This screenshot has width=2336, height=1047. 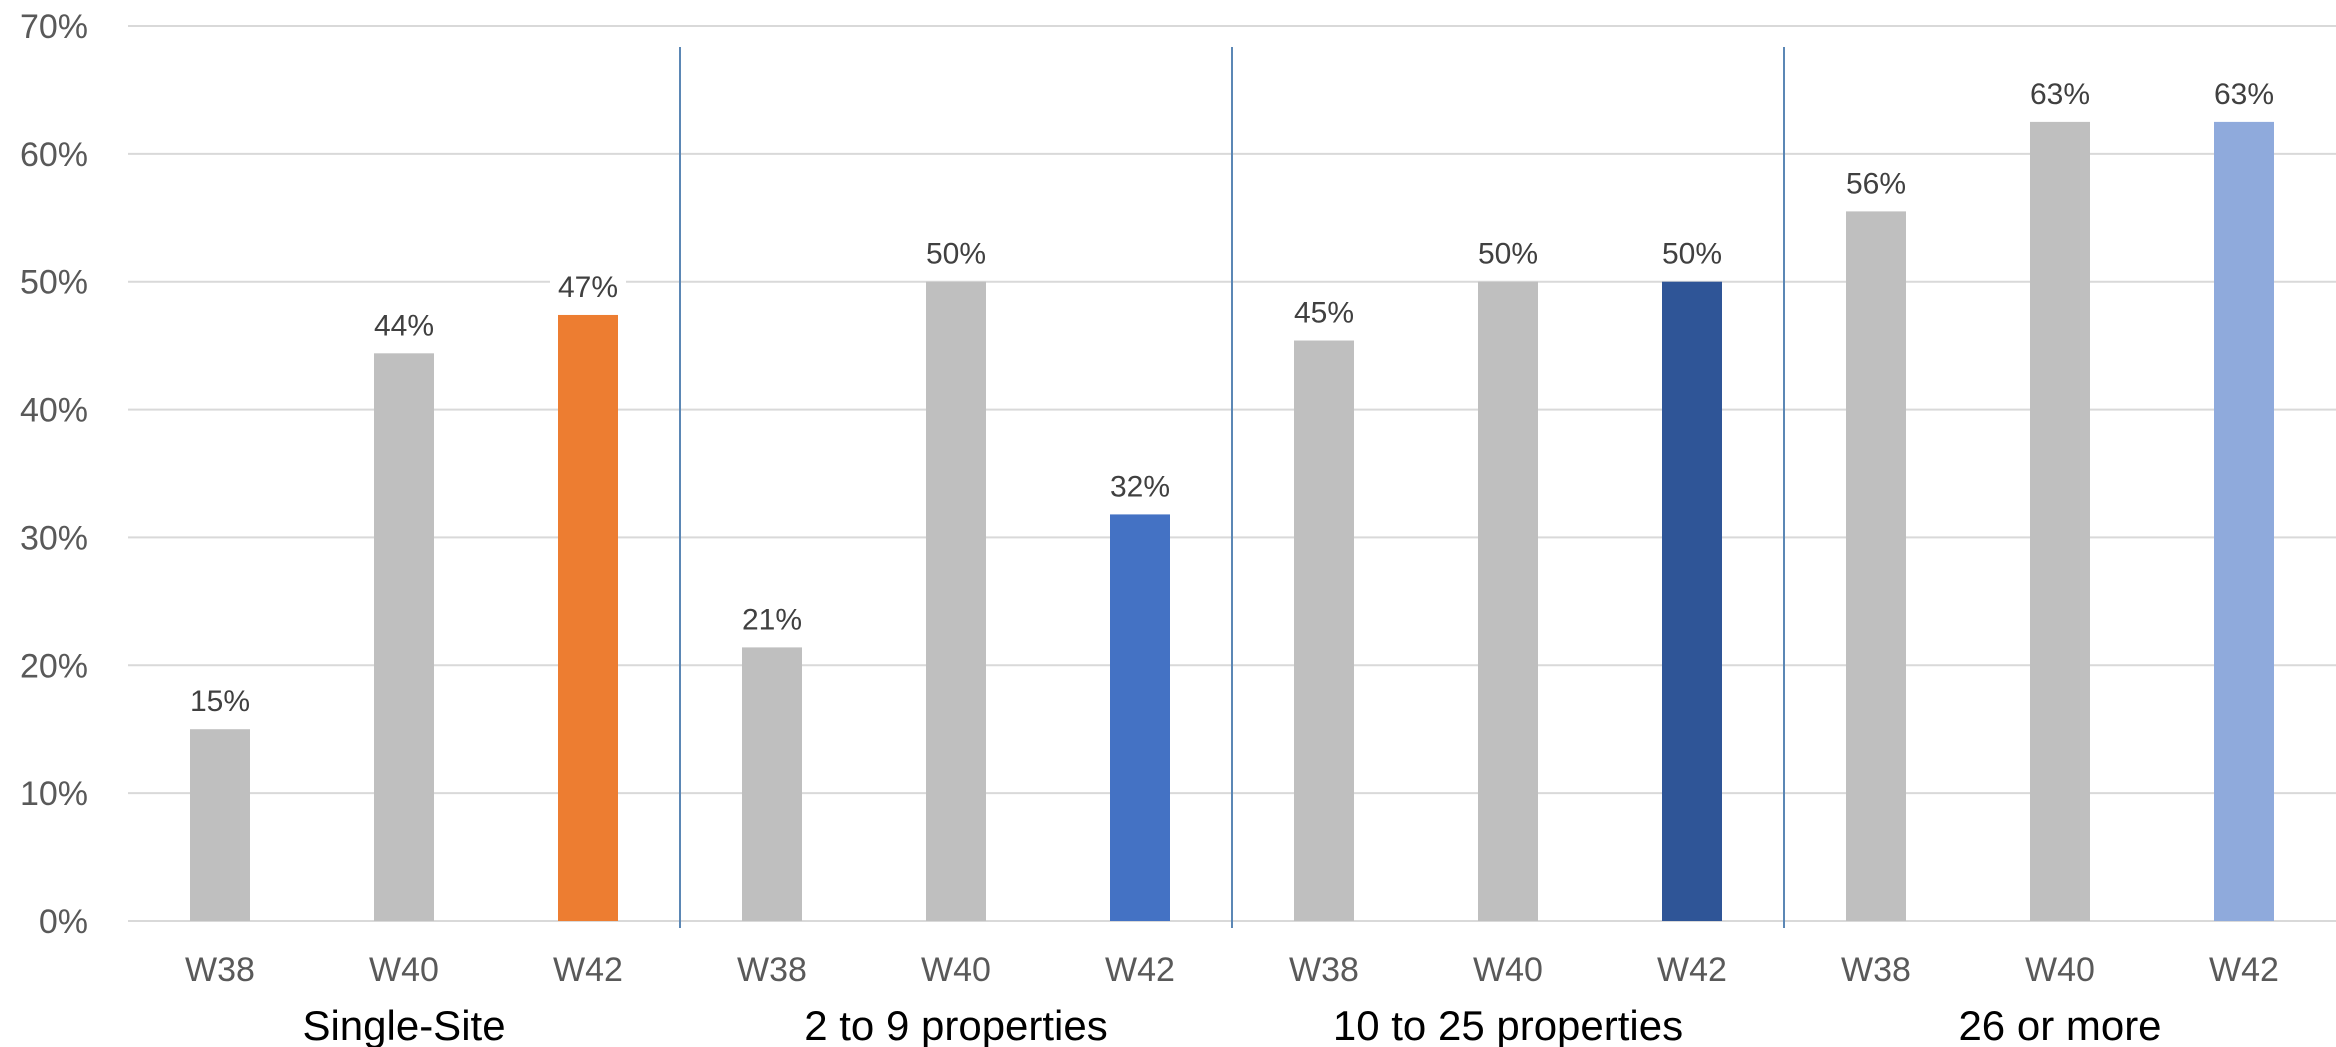 What do you see at coordinates (54, 411) in the screenshot?
I see `y-tick-label: 40%` at bounding box center [54, 411].